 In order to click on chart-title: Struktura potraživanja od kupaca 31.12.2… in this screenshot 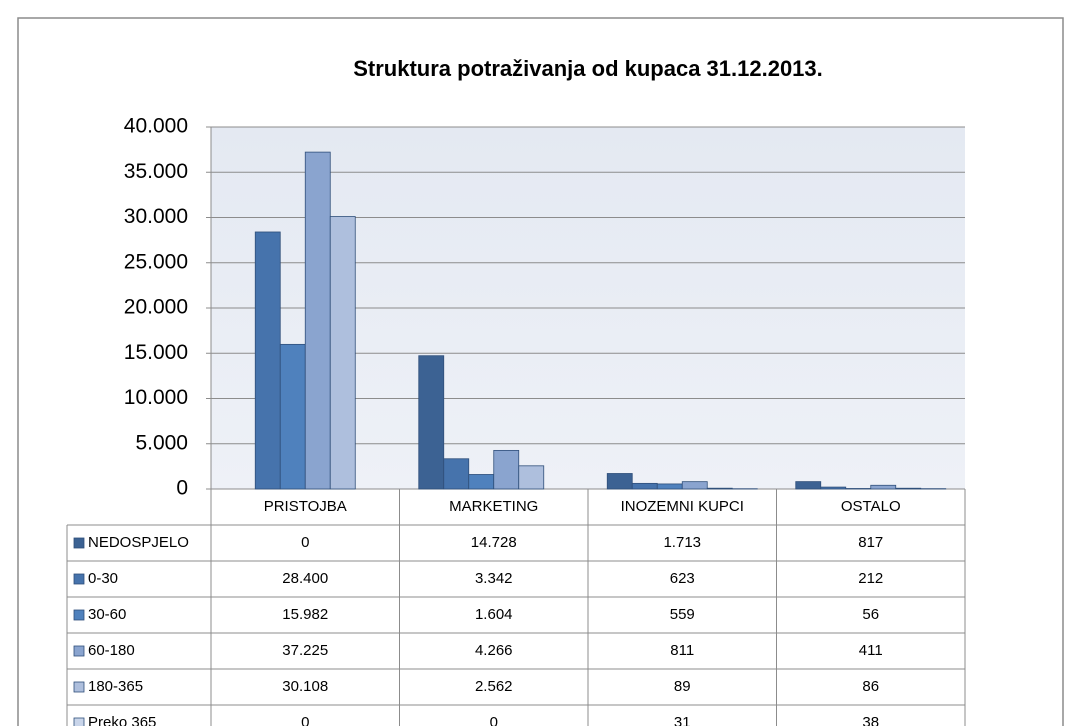, I will do `click(588, 68)`.